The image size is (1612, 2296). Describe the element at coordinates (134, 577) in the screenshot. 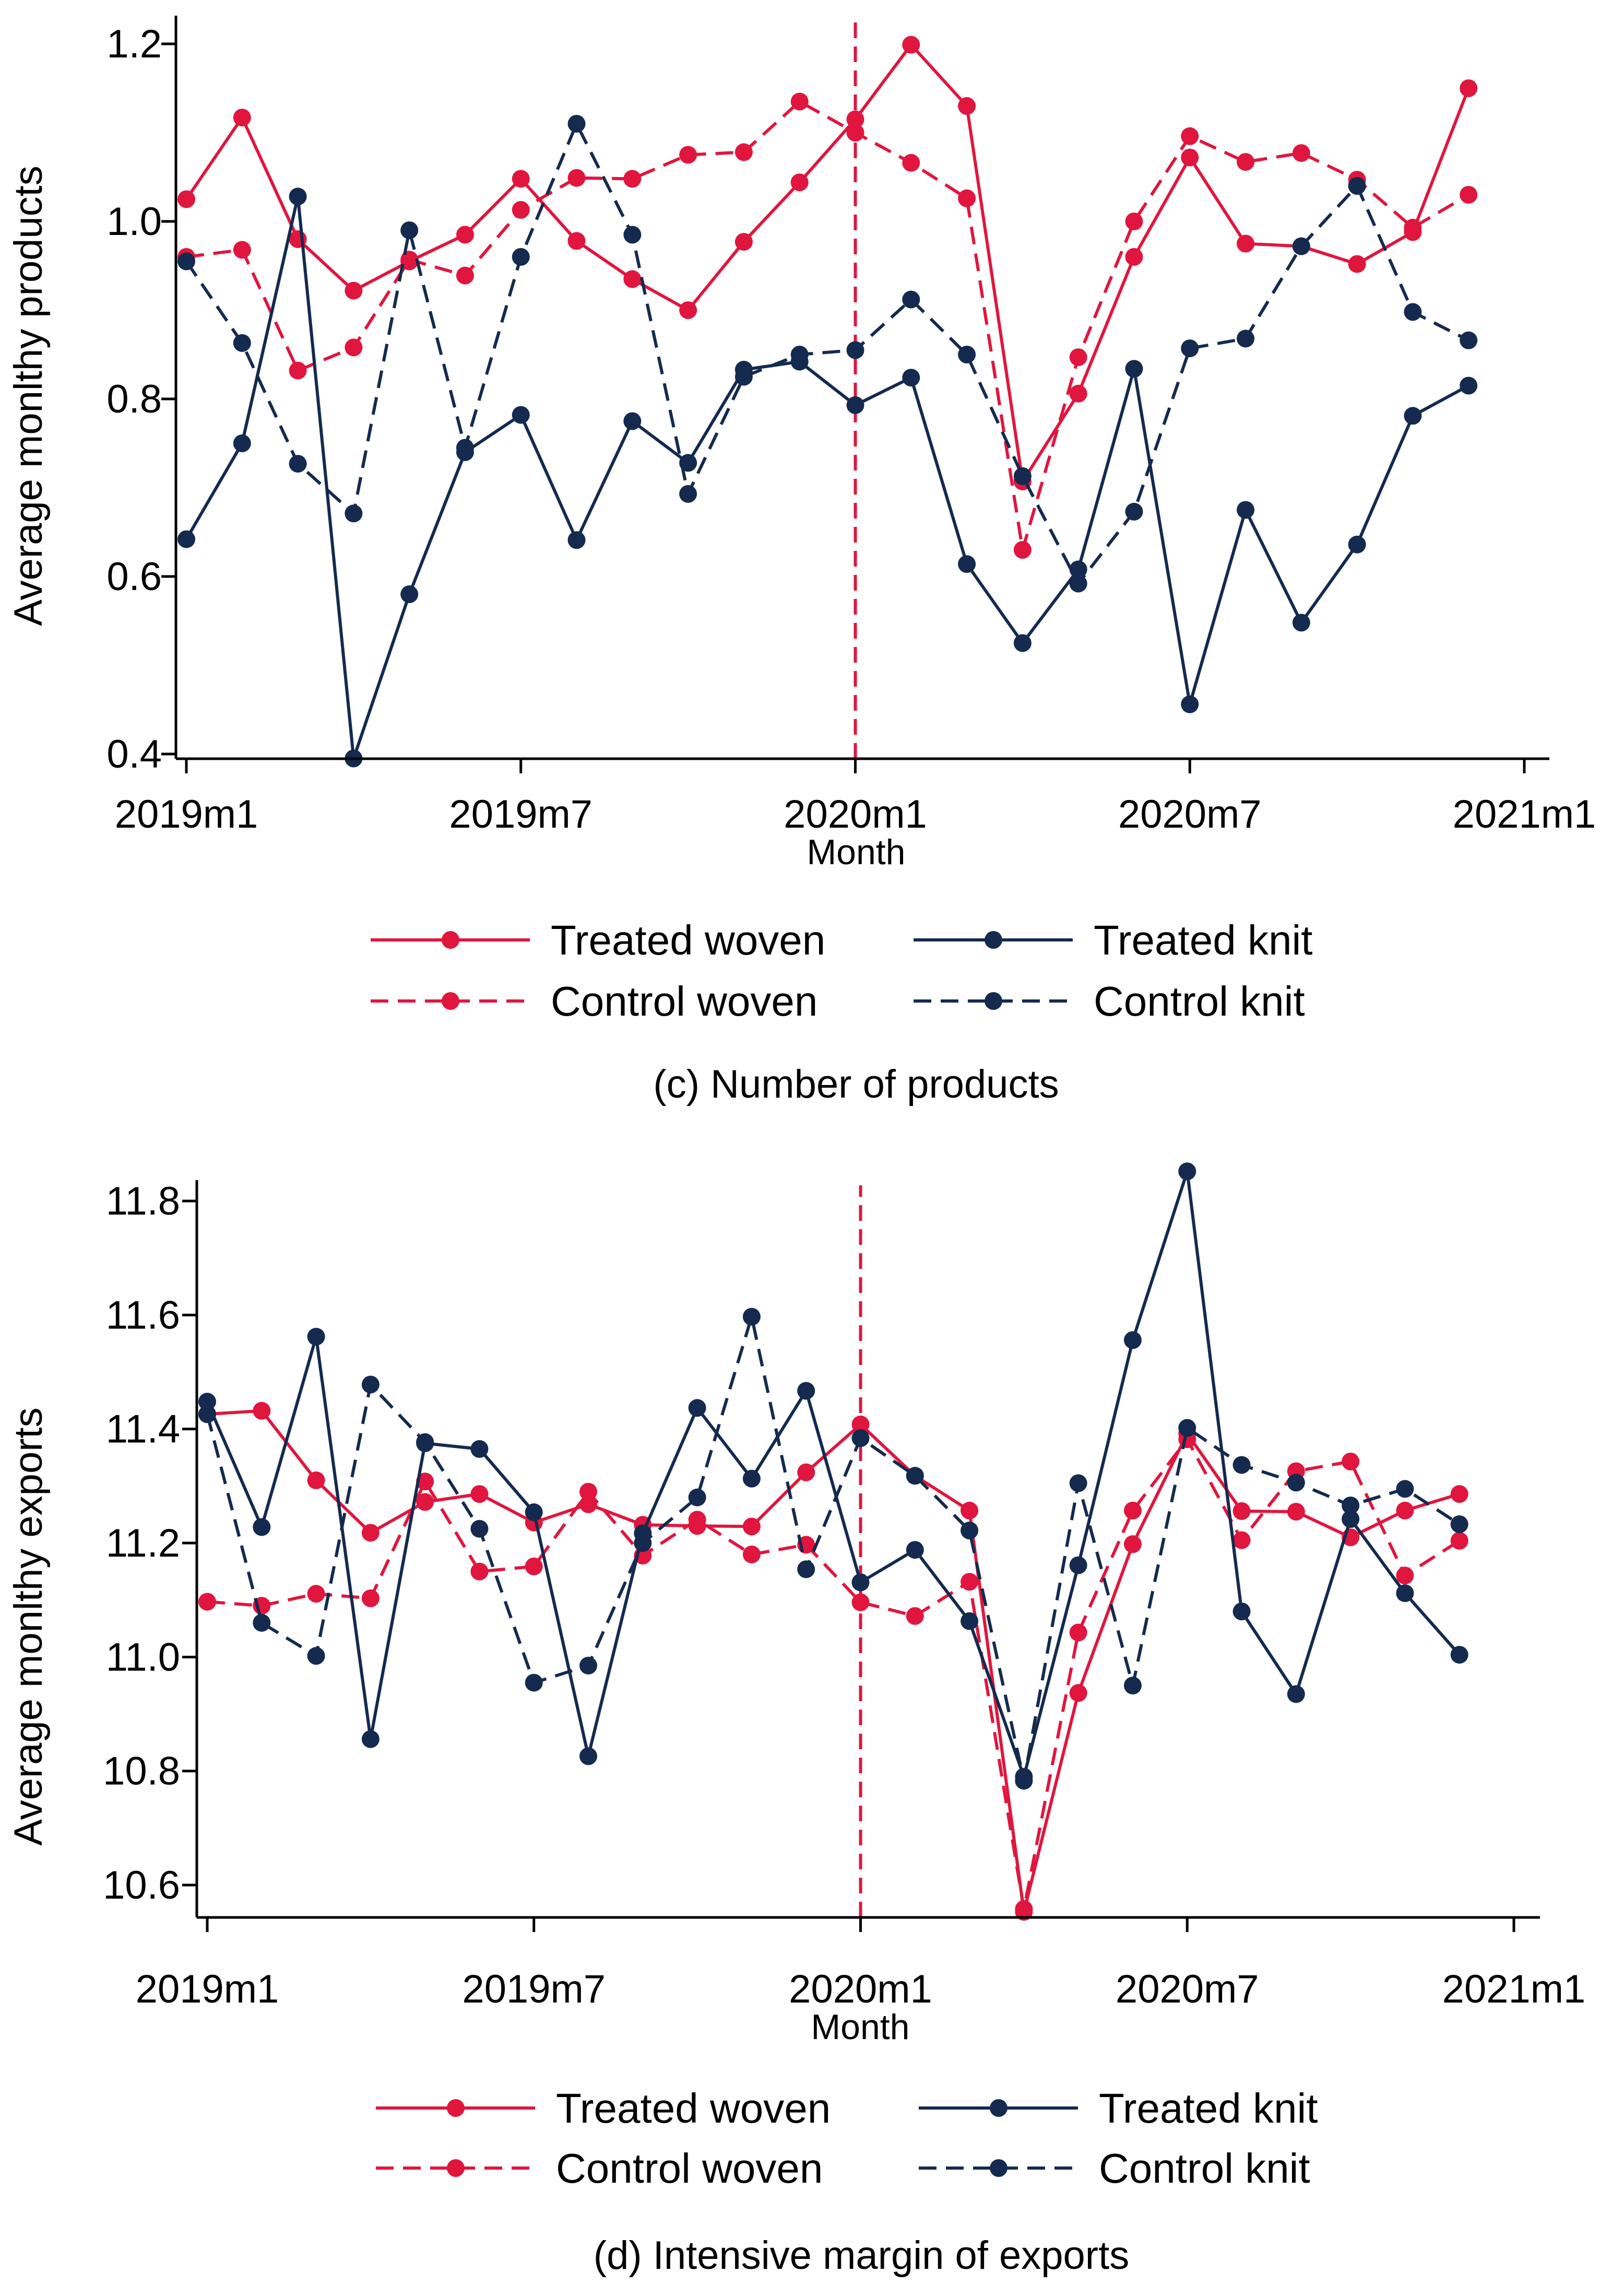

I see `panel-c-y-tick-label: 0.6` at that location.